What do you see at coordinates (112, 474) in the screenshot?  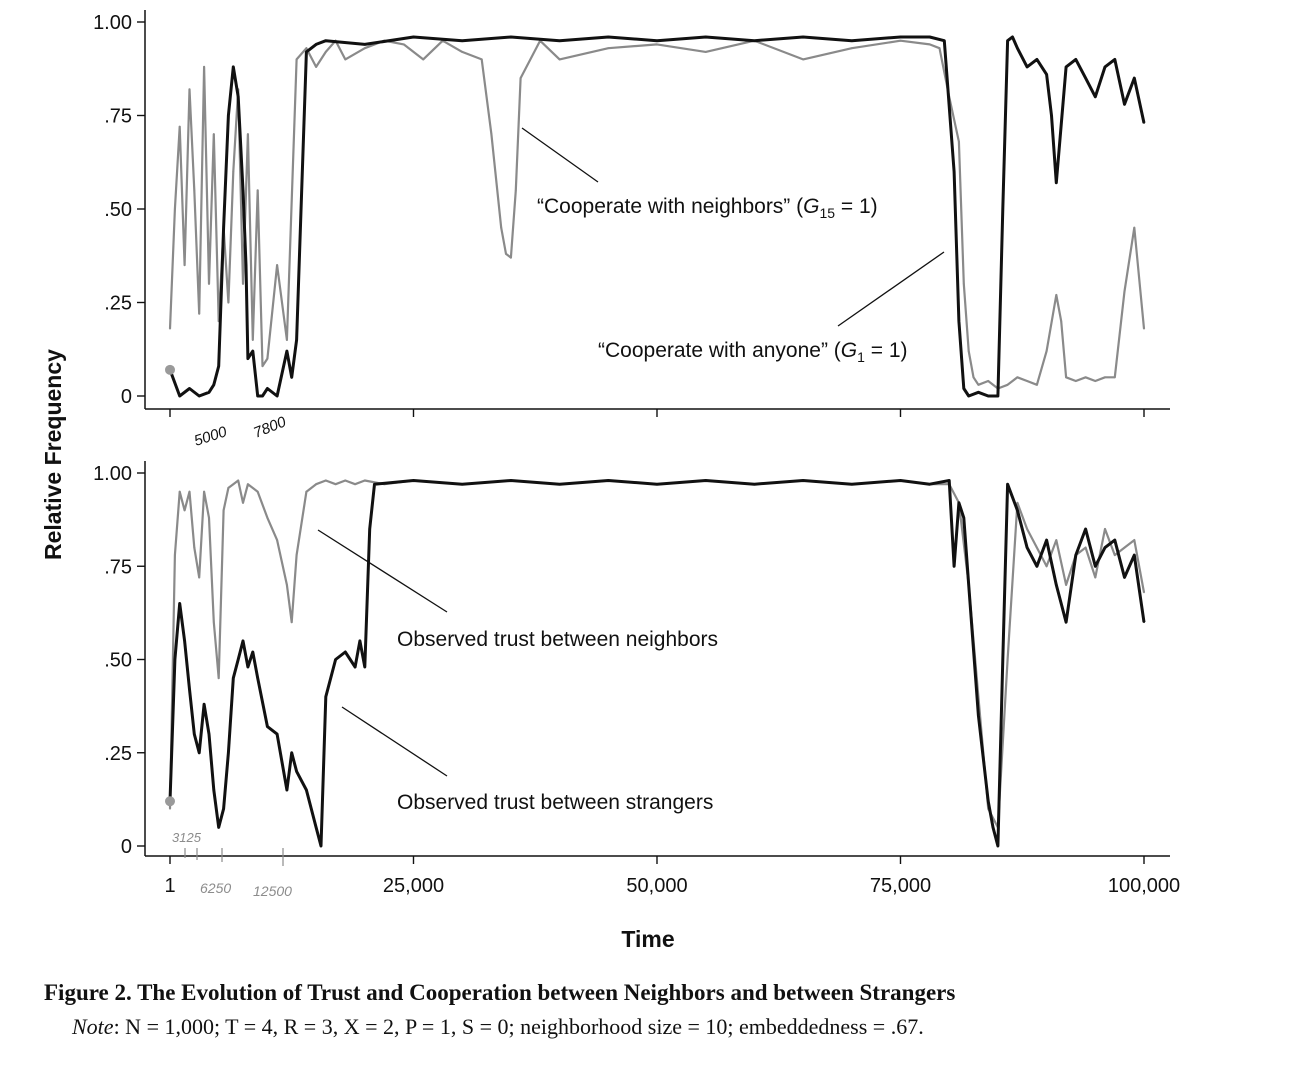 I see `y-tick-label-bottom: 1.00` at bounding box center [112, 474].